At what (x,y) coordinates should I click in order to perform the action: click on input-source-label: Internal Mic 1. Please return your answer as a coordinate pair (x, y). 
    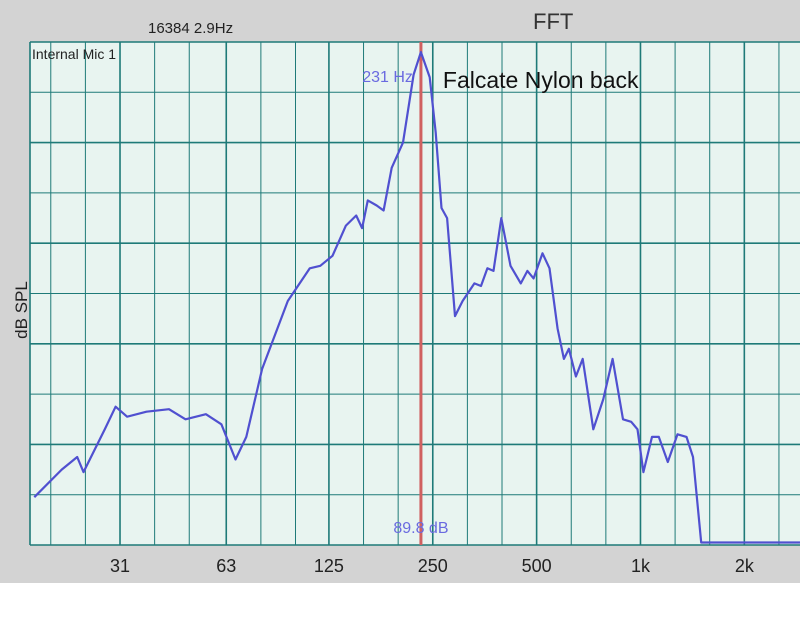
    Looking at the image, I should click on (74, 54).